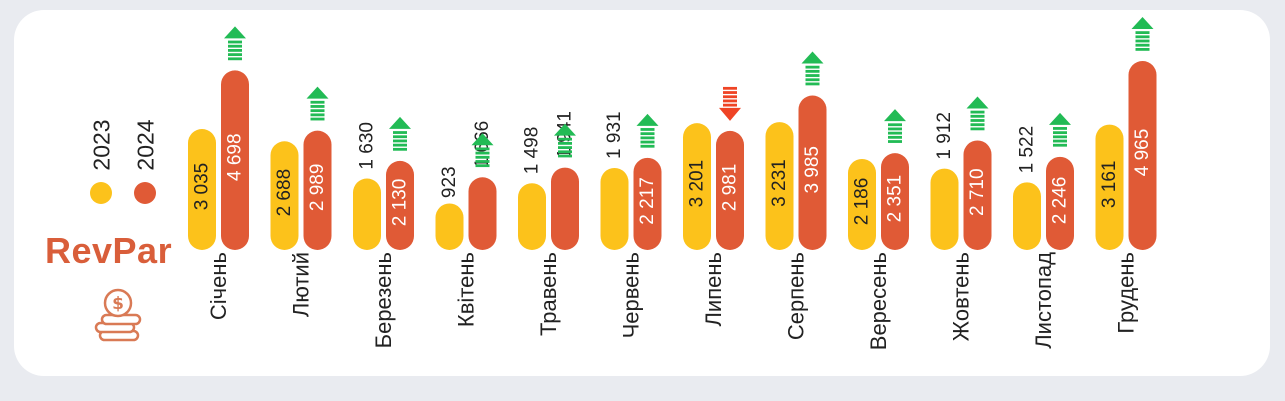 The image size is (1285, 401). What do you see at coordinates (202, 187) in the screenshot?
I see `value-label-2023-1: 3 035` at bounding box center [202, 187].